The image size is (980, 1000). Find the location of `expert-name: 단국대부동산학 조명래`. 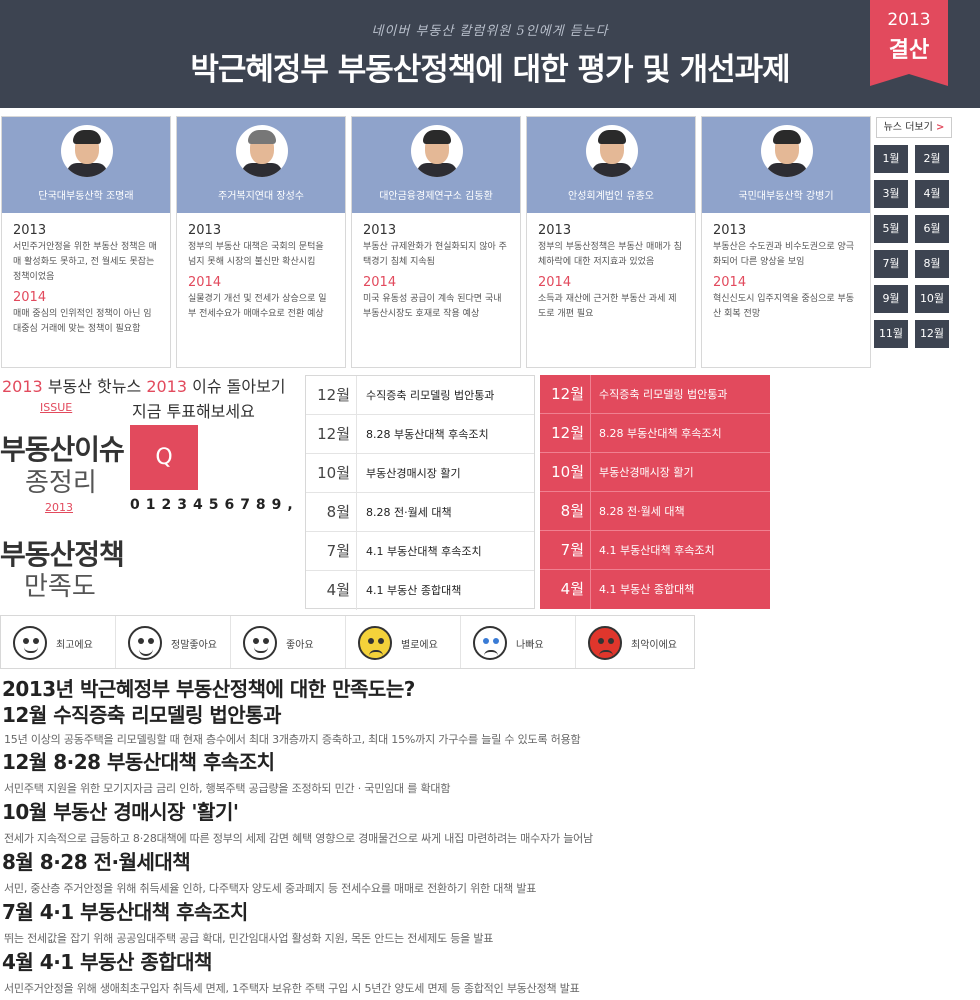

expert-name: 단국대부동산학 조명래 is located at coordinates (86, 196).